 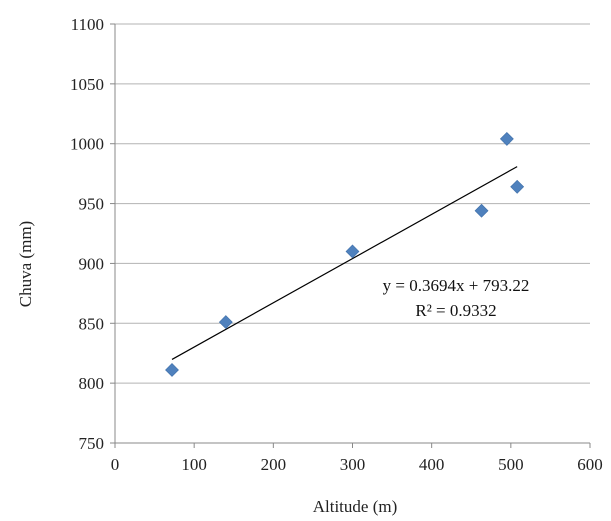 What do you see at coordinates (92, 443) in the screenshot?
I see `y-tick-label: 750` at bounding box center [92, 443].